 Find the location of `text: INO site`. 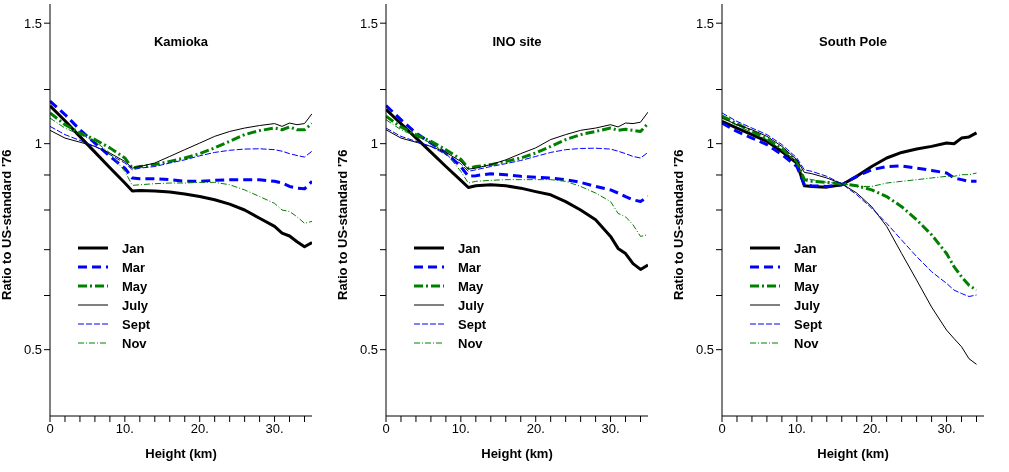

text: INO site is located at coordinates (517, 41).